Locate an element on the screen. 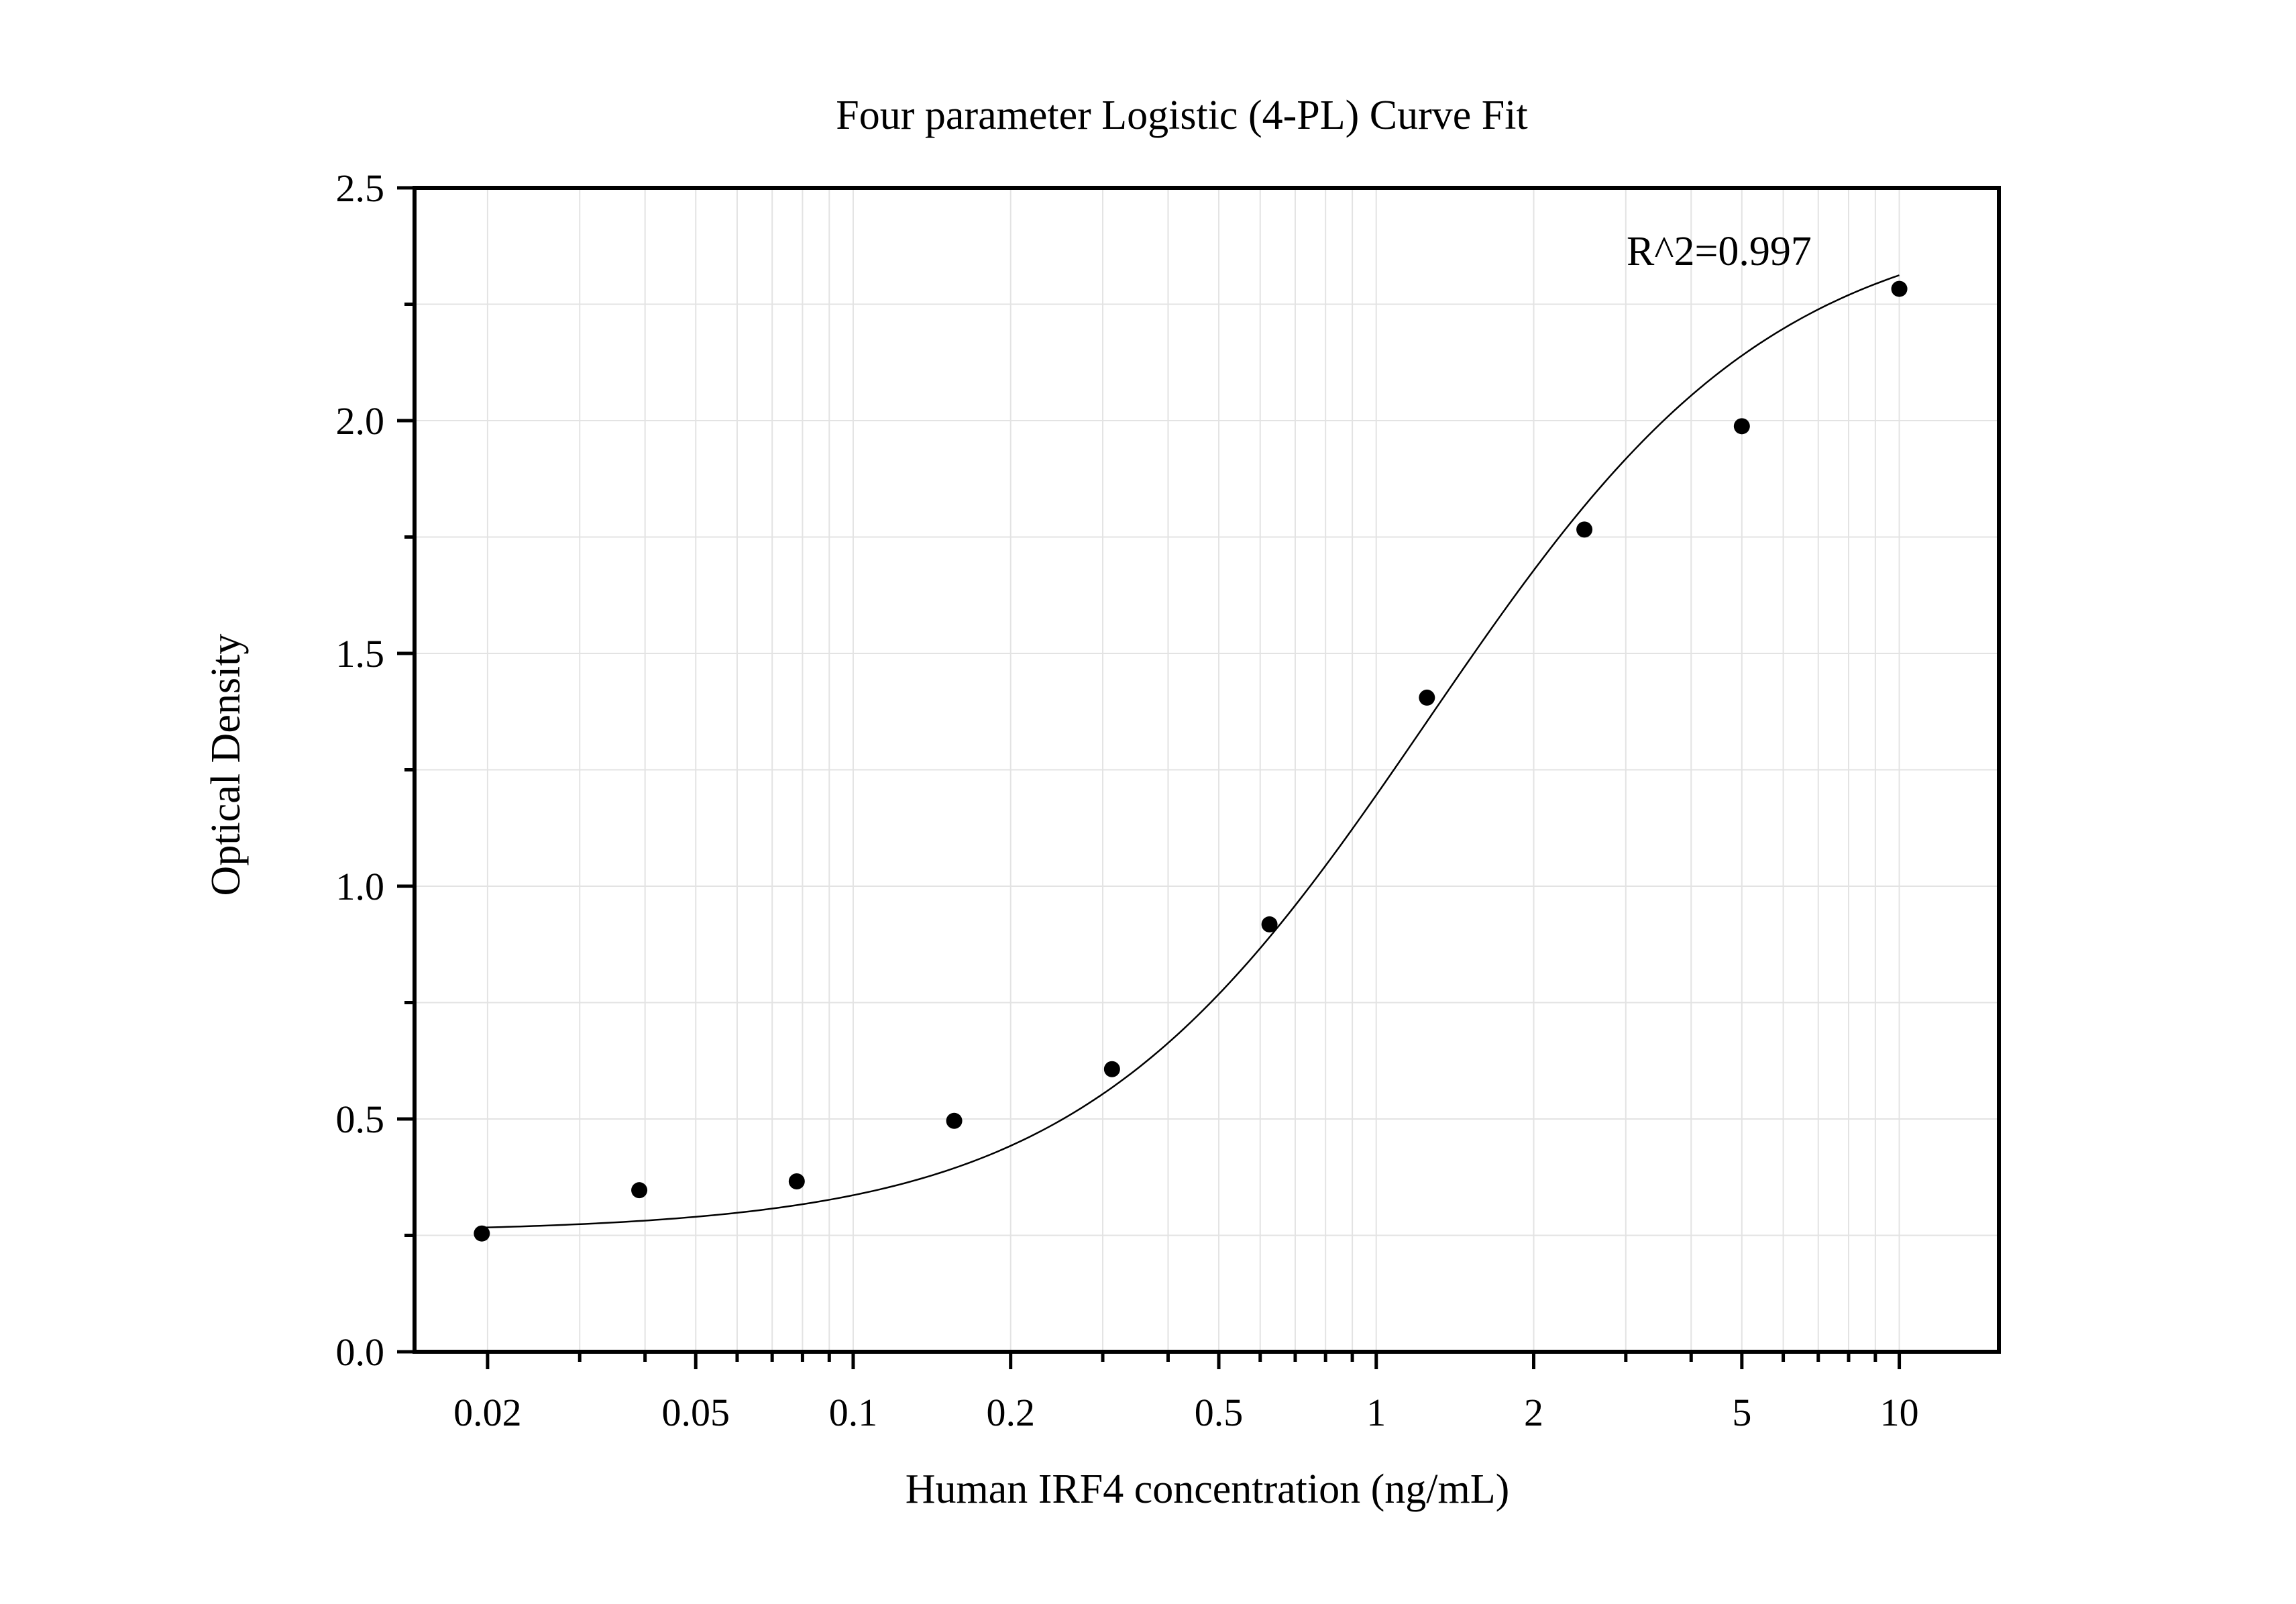  x-tick-label: 1 is located at coordinates (1376, 1412).